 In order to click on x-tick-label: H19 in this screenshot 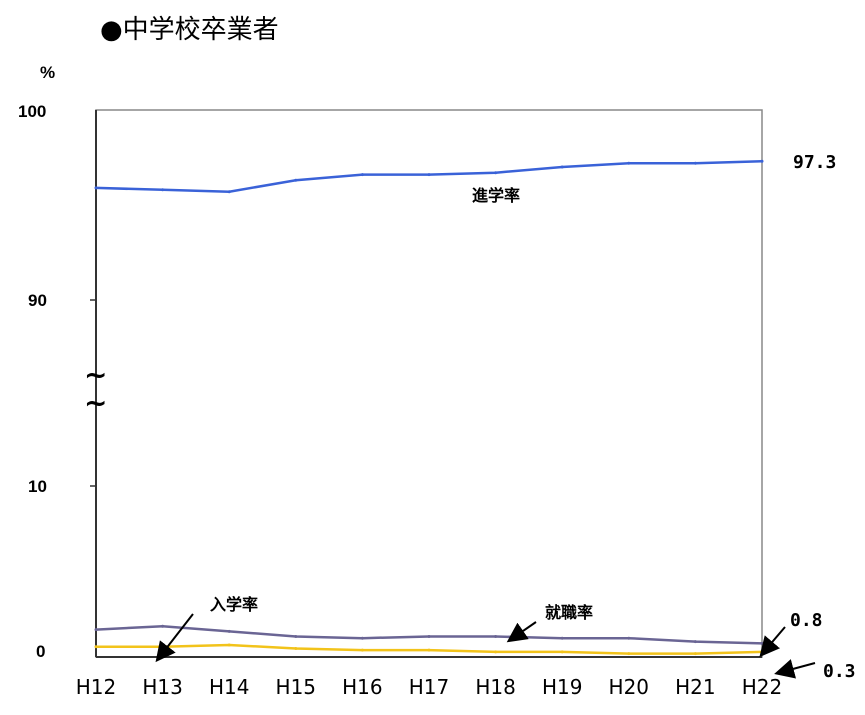, I will do `click(562, 687)`.